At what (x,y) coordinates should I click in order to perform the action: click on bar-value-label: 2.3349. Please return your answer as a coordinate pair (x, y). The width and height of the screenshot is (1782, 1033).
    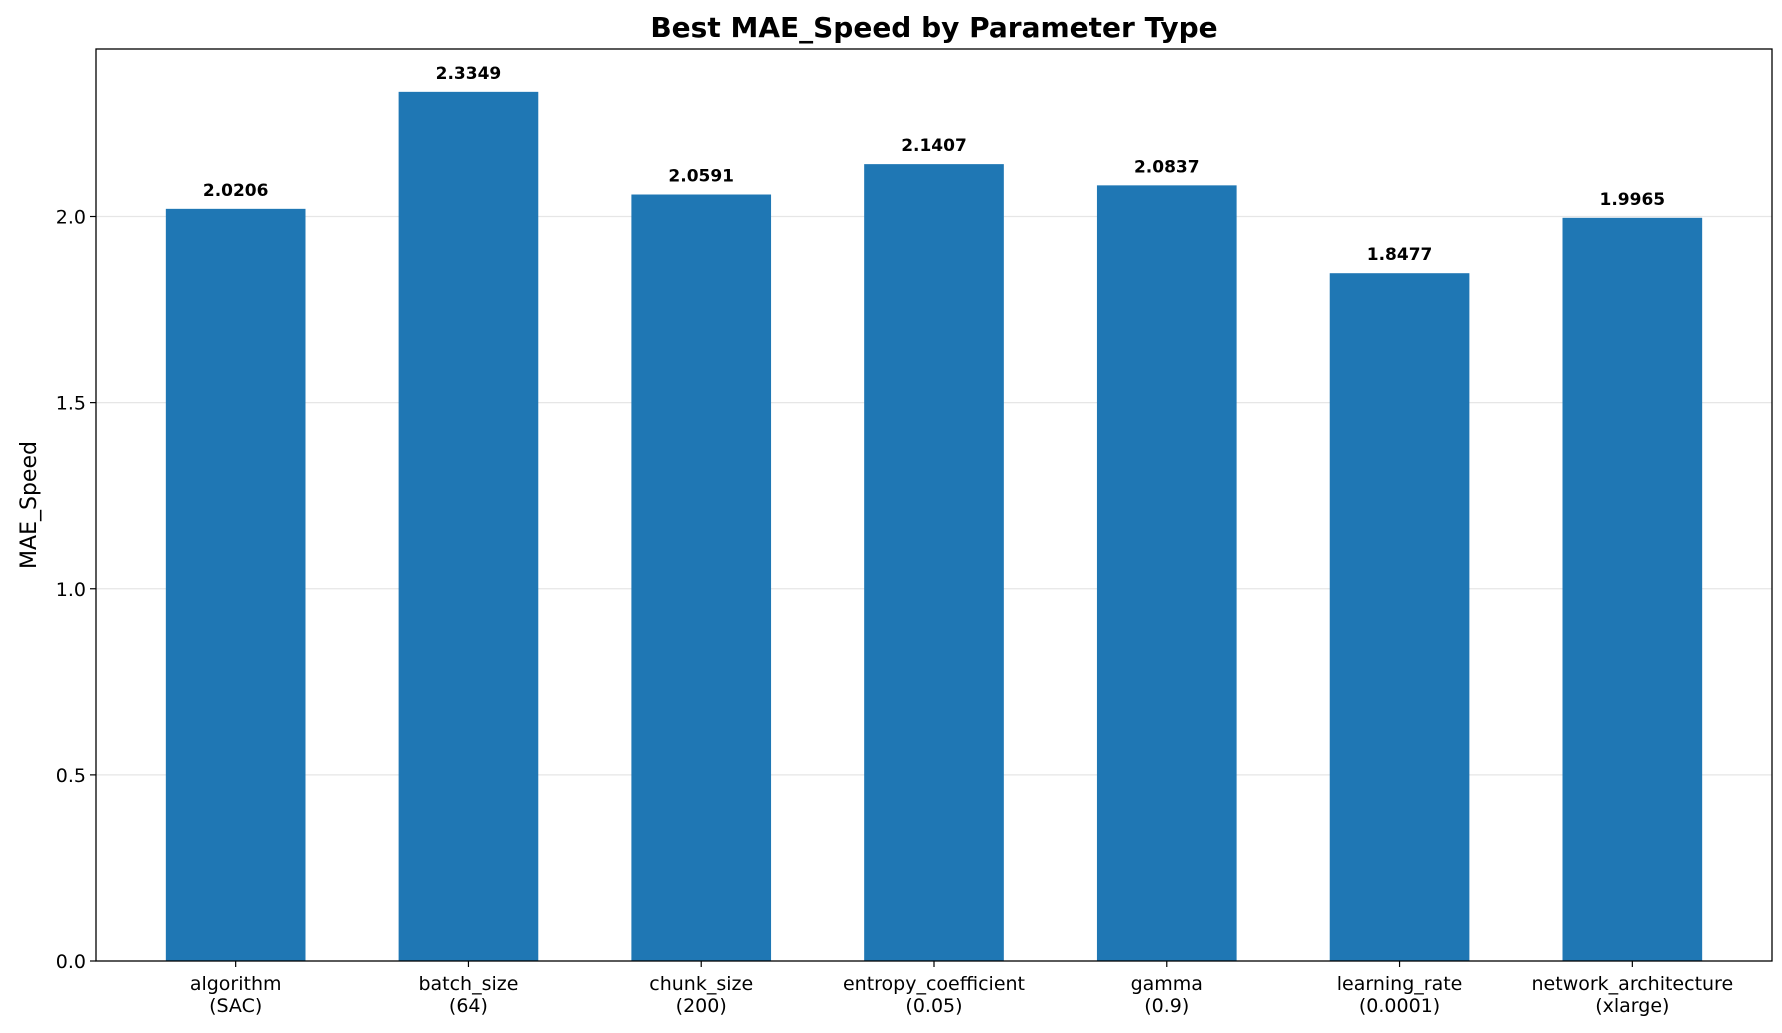
    Looking at the image, I should click on (469, 74).